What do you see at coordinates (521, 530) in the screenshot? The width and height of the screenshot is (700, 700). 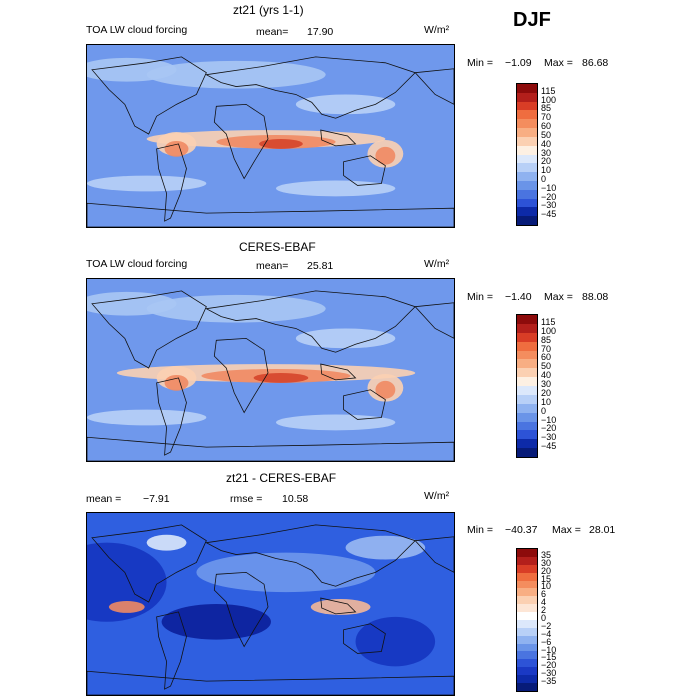 I see `min-value: −40.37` at bounding box center [521, 530].